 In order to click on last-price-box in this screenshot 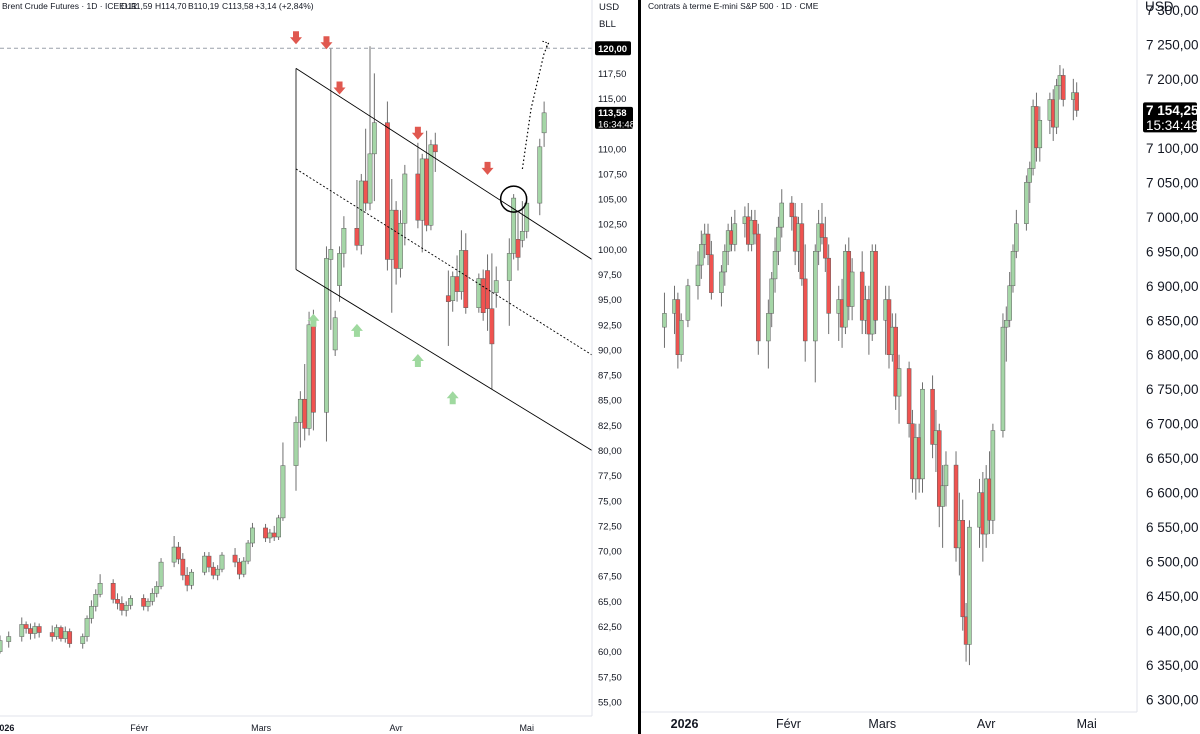, I will do `click(1170, 117)`.